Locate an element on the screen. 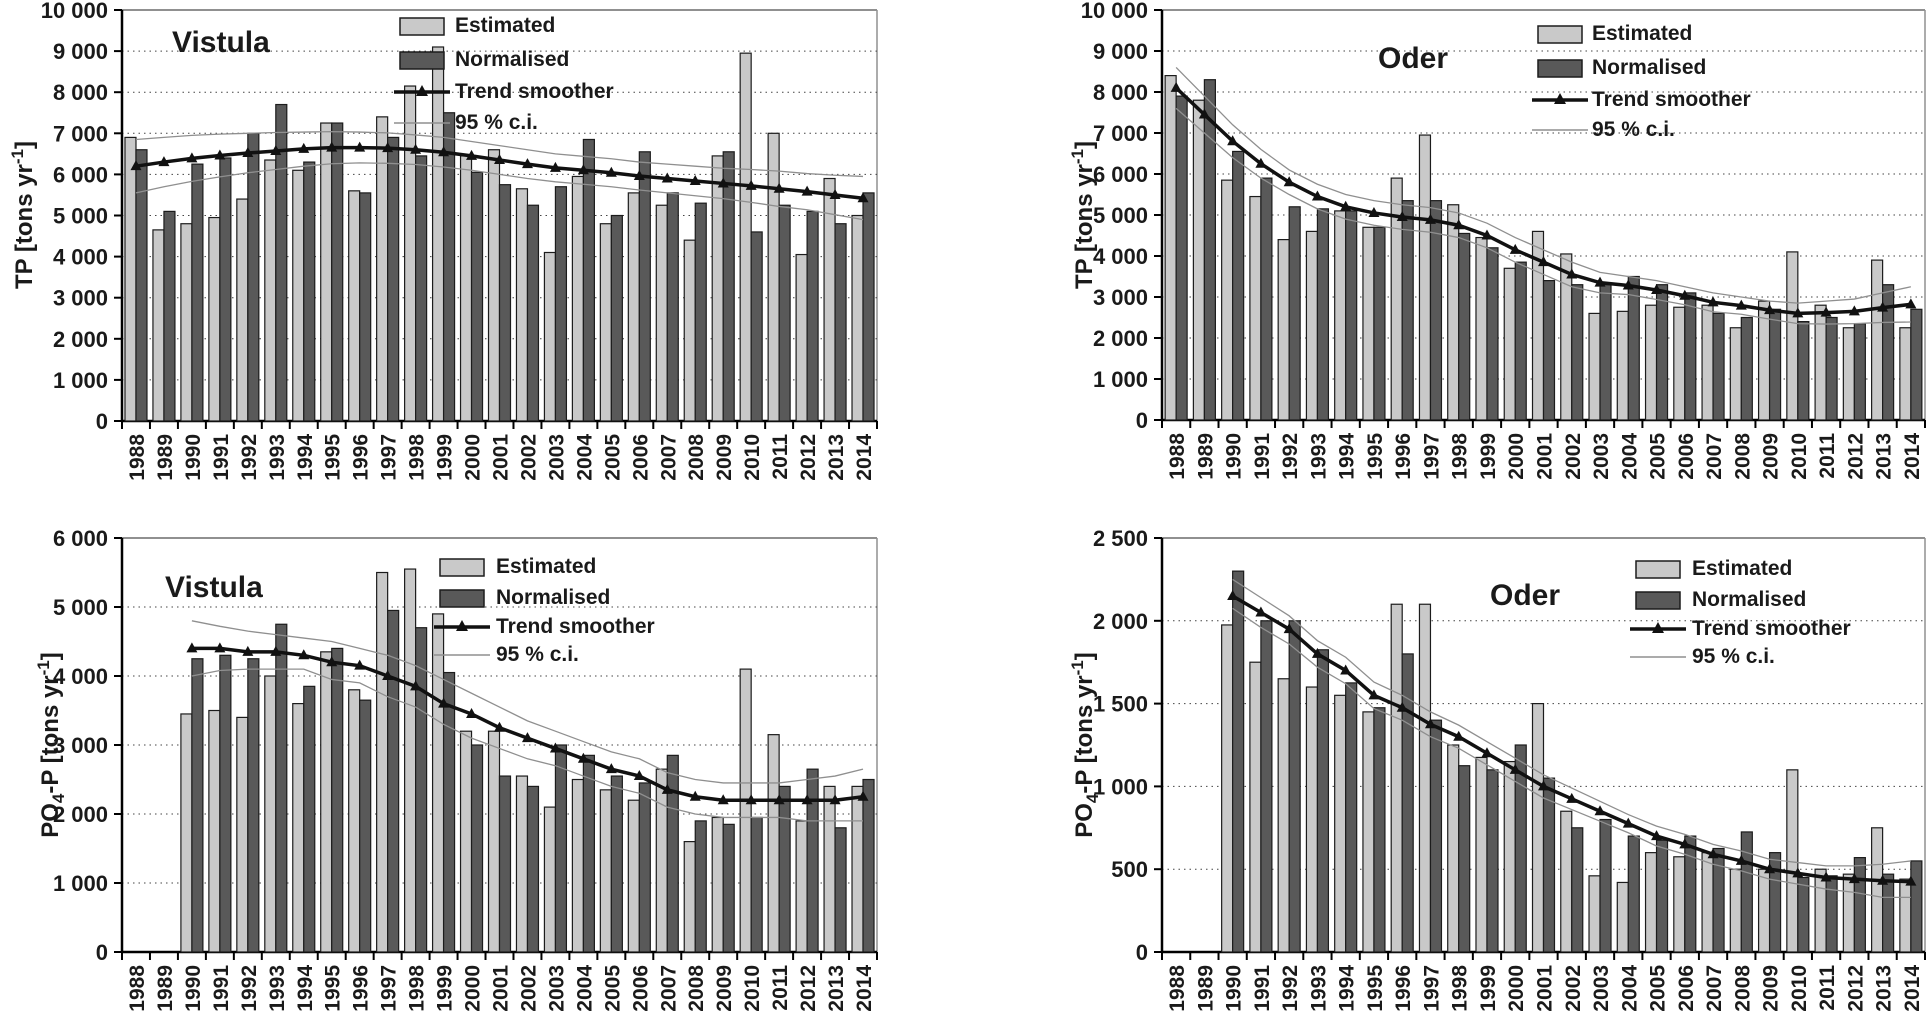 The width and height of the screenshot is (1930, 1025). x-tick-label: 2012 is located at coordinates (808, 457).